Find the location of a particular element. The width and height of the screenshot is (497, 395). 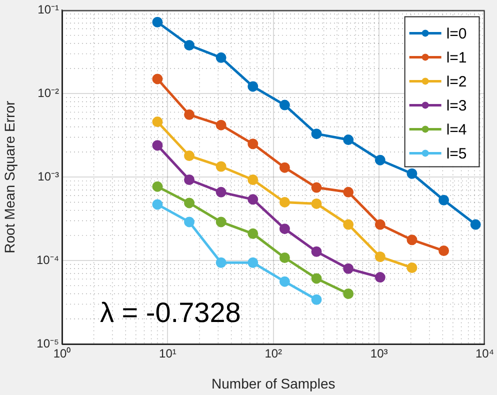

legend-label: l=3 is located at coordinates (456, 105).